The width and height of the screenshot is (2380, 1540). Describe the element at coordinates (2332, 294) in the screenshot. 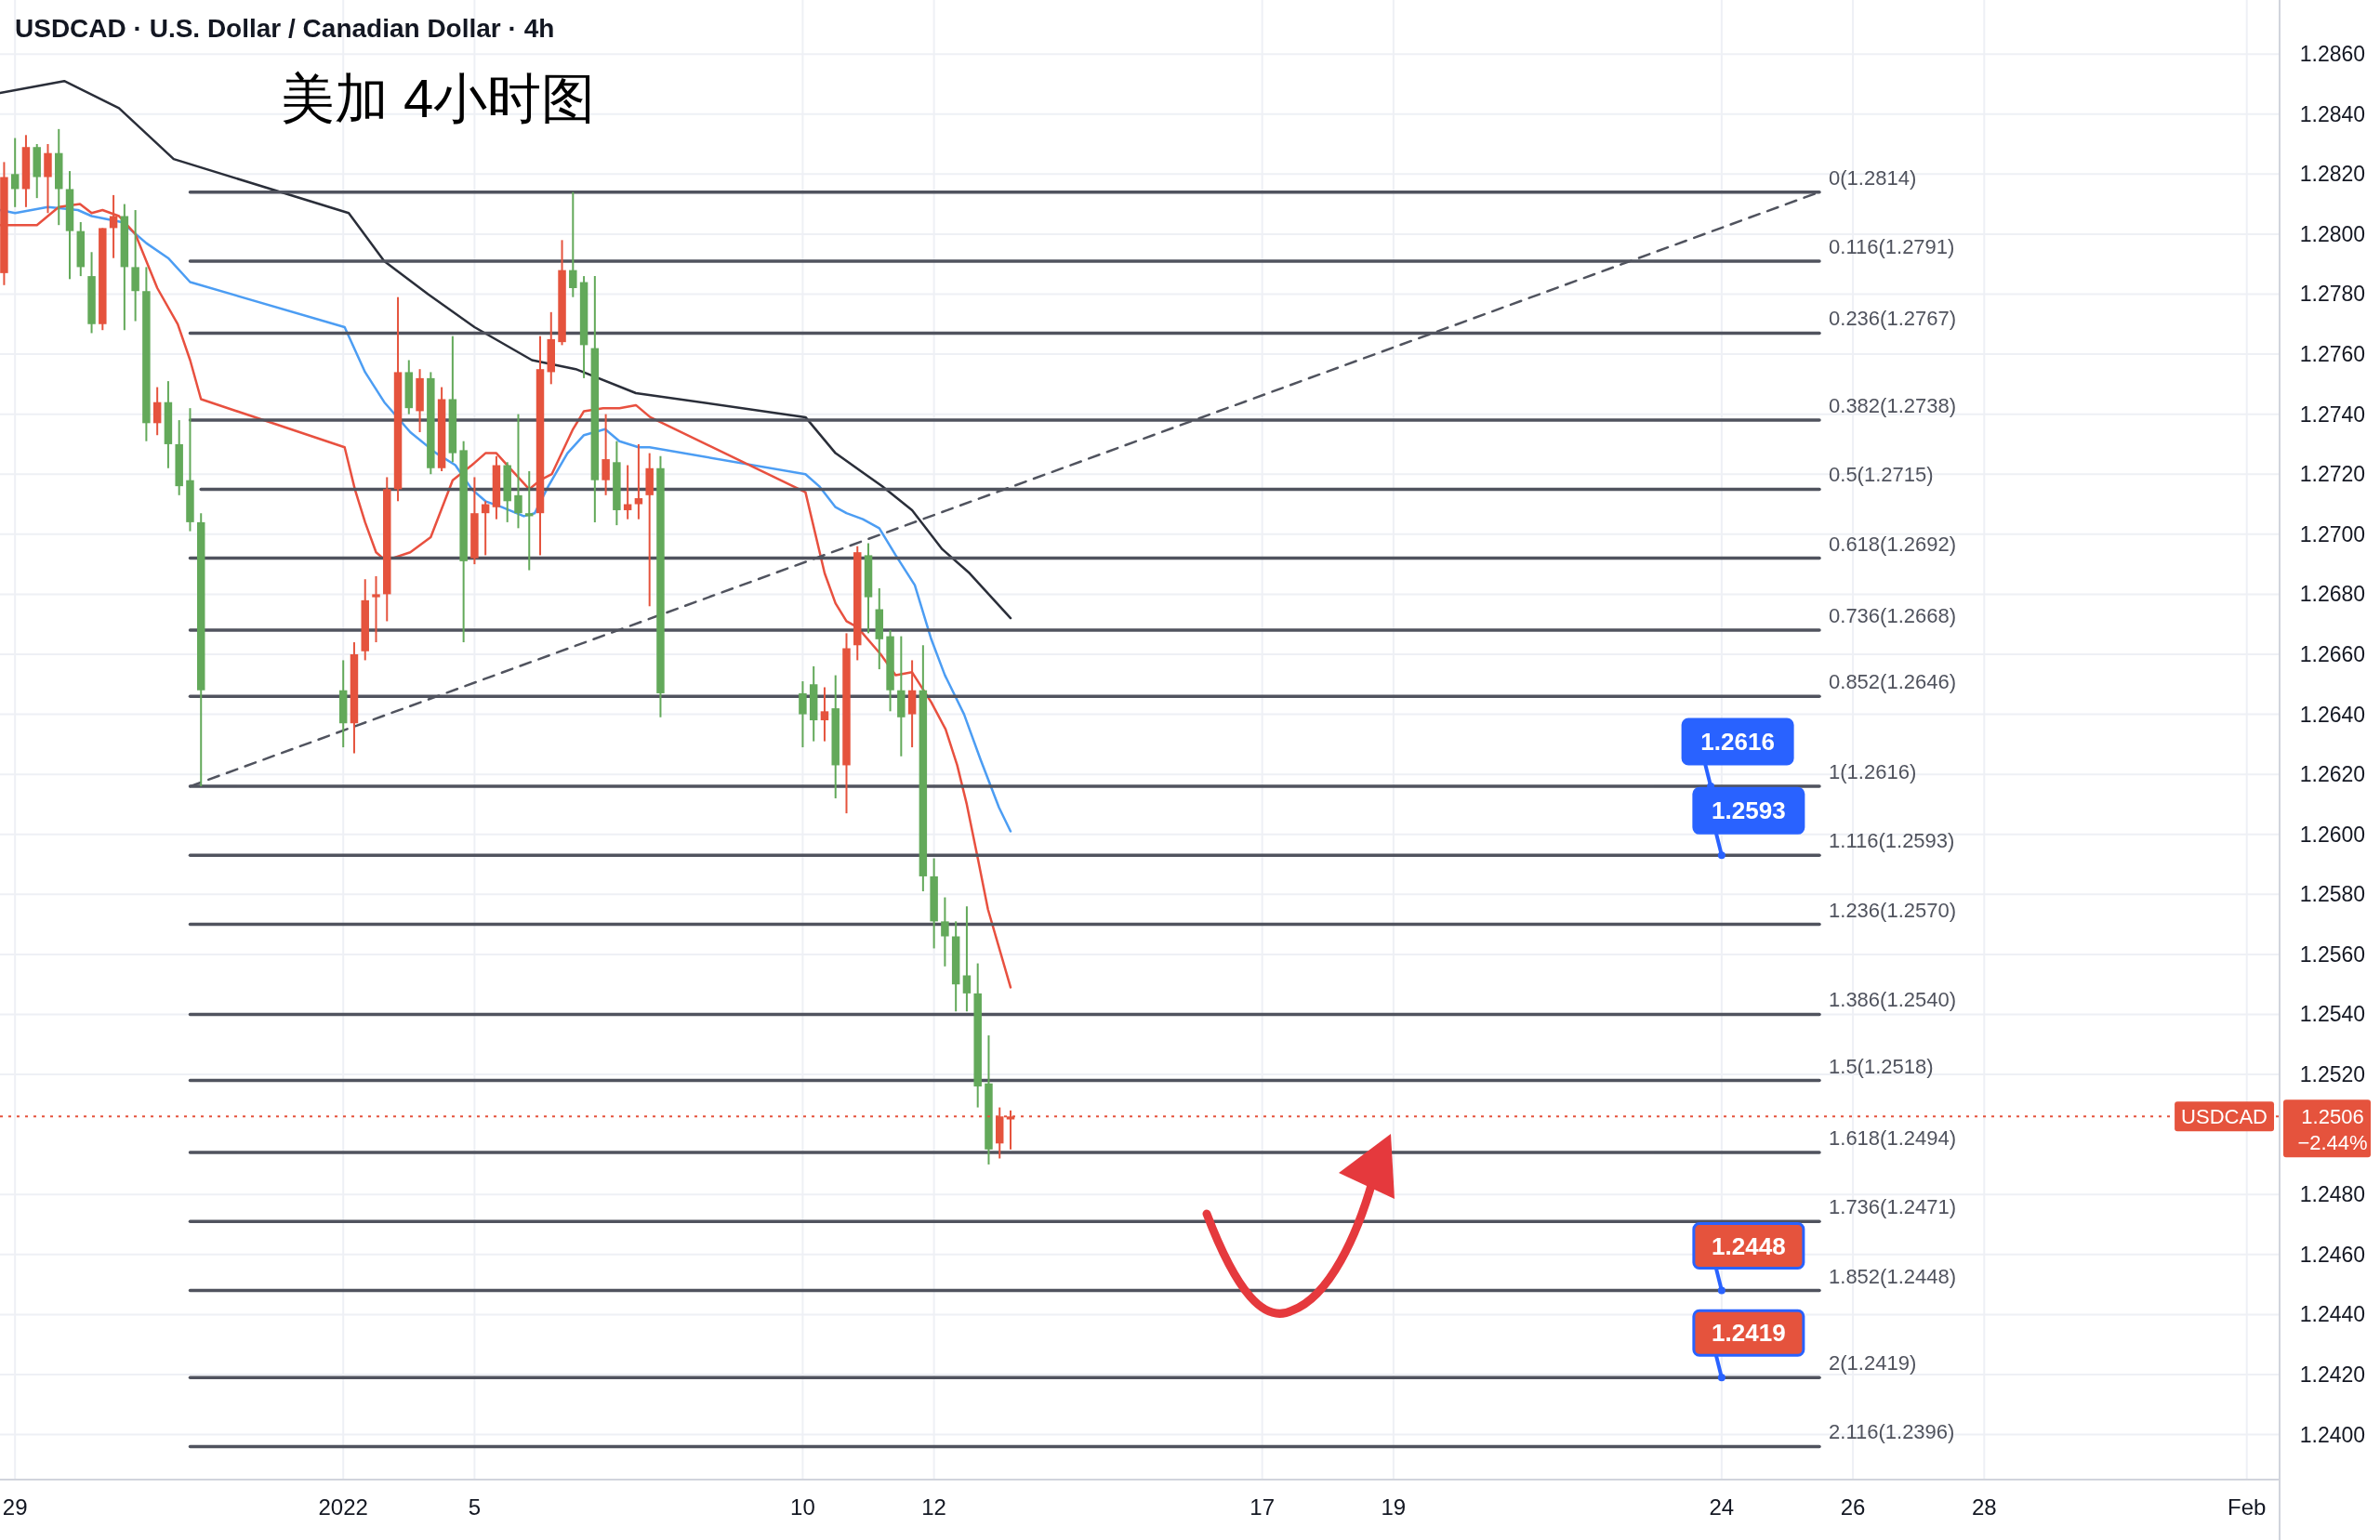

I see `y-tick-label: 1.2780` at that location.